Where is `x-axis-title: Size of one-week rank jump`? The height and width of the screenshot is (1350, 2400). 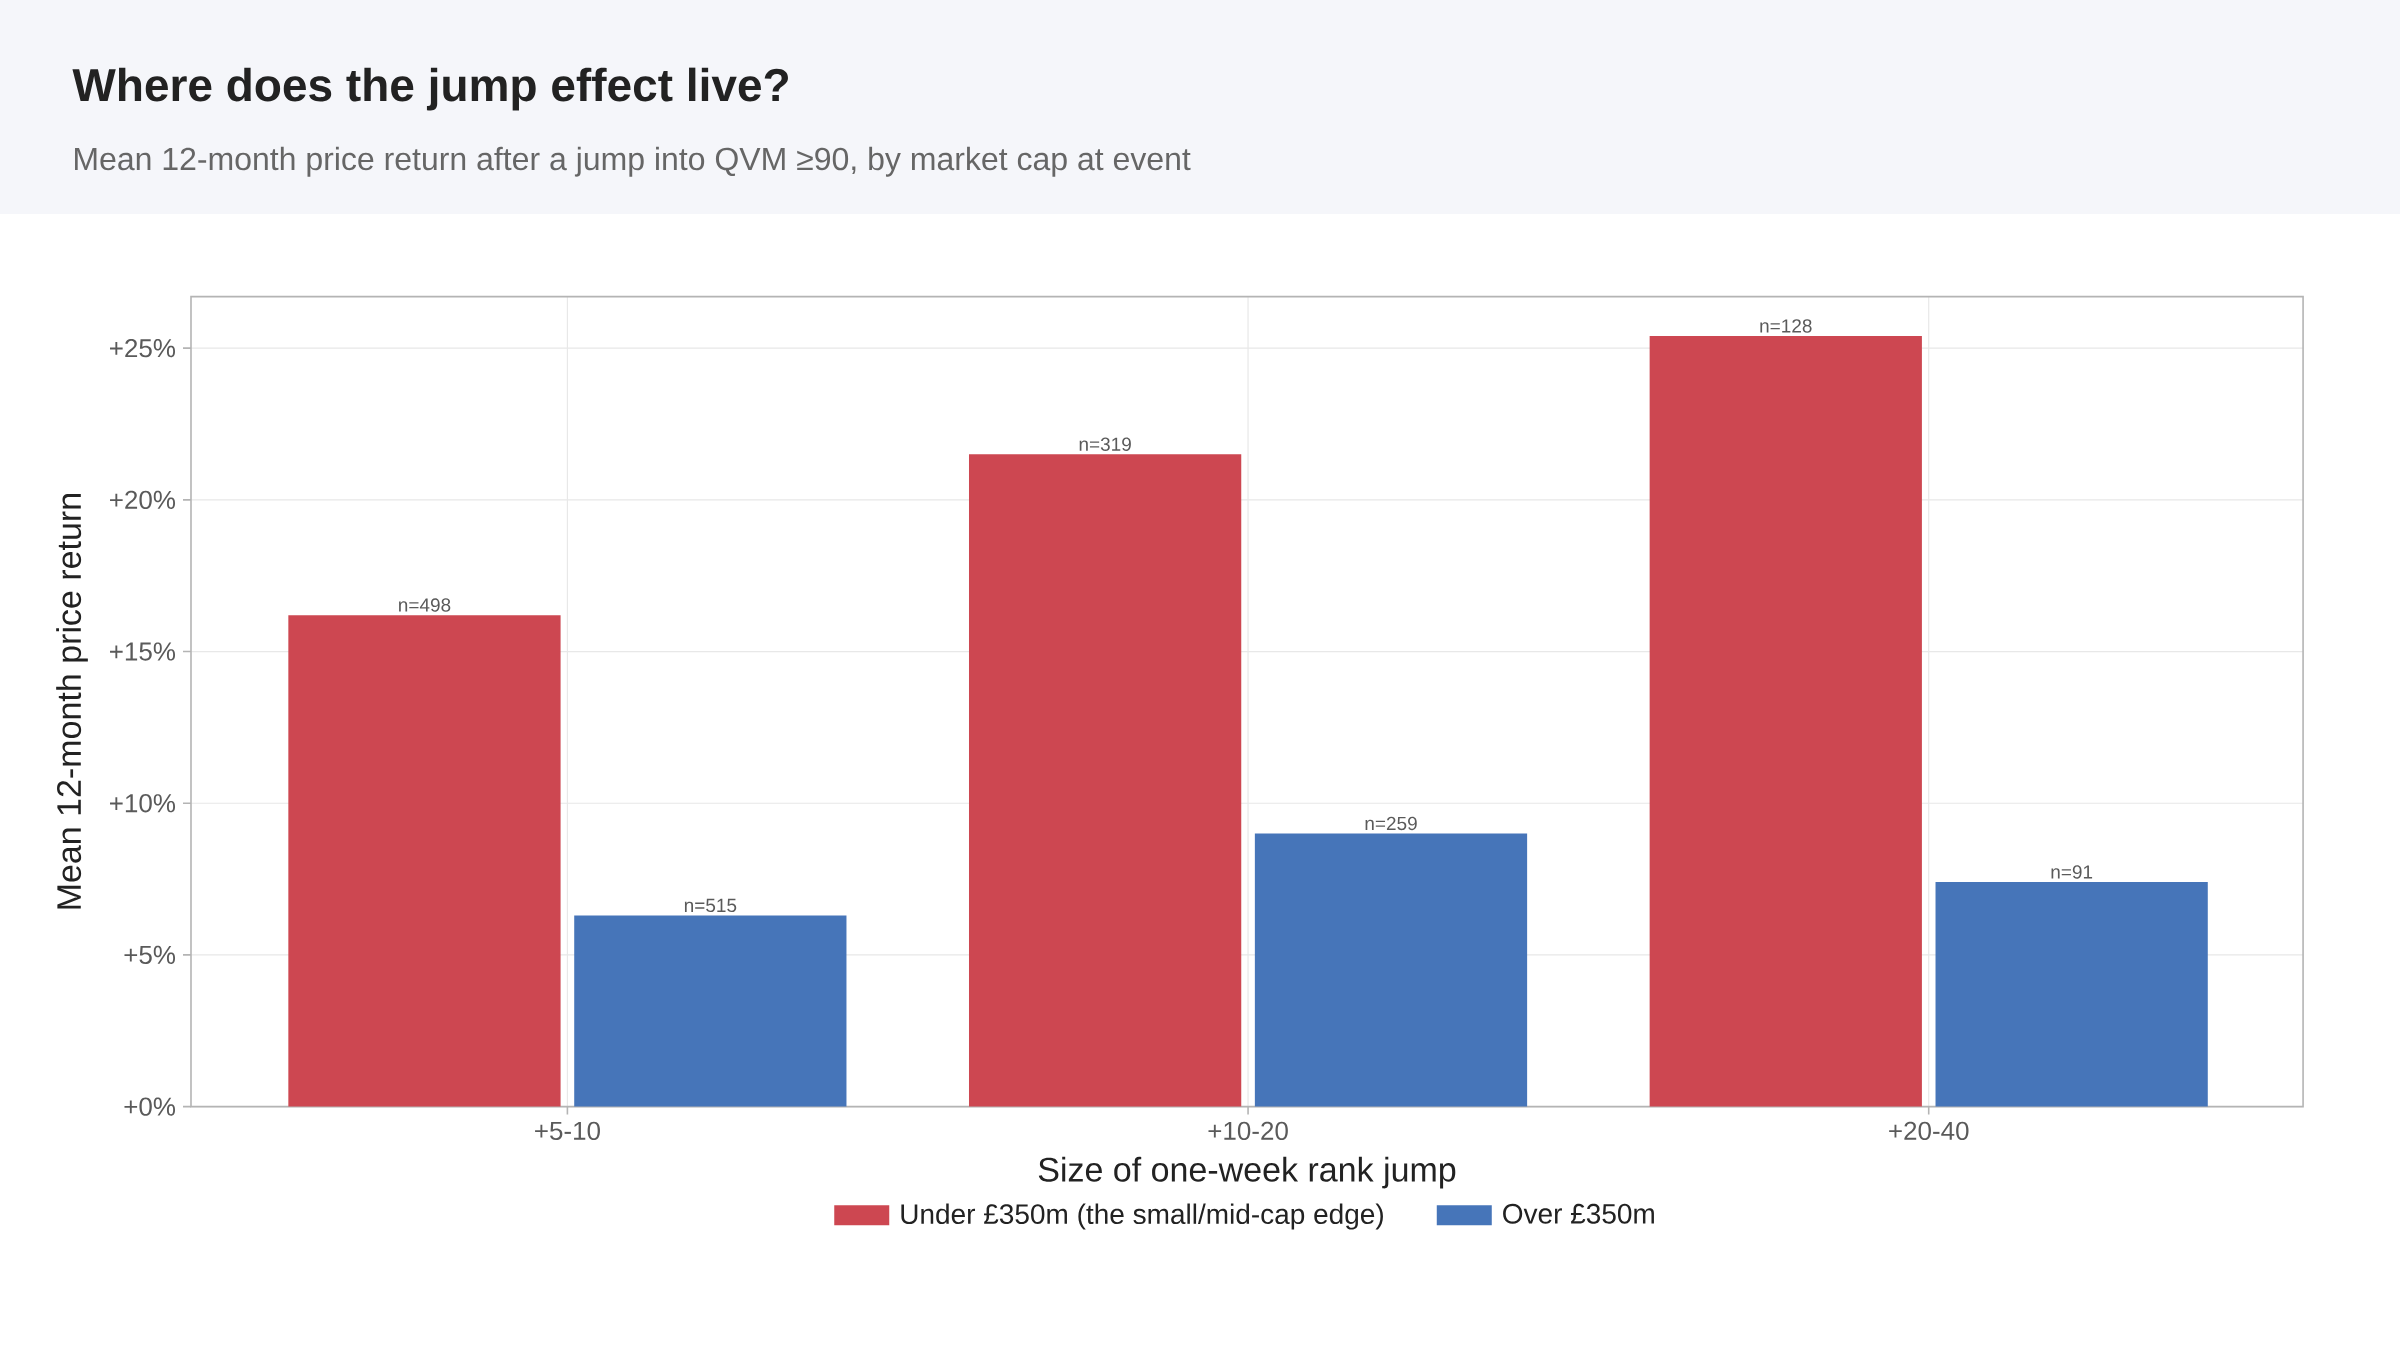
x-axis-title: Size of one-week rank jump is located at coordinates (1247, 1172).